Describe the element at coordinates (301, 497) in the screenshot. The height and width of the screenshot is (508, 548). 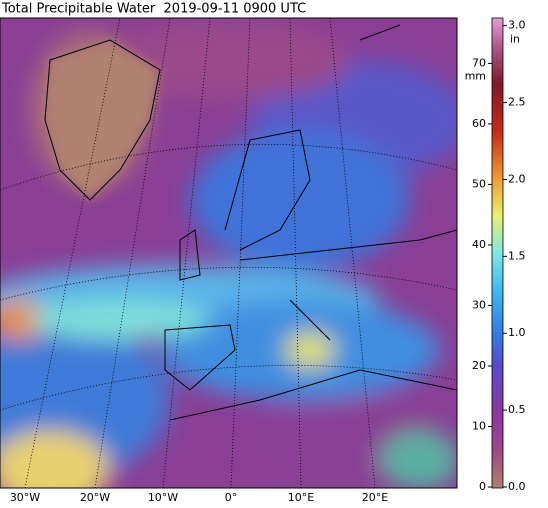
I see `lon-label: 10°E` at that location.